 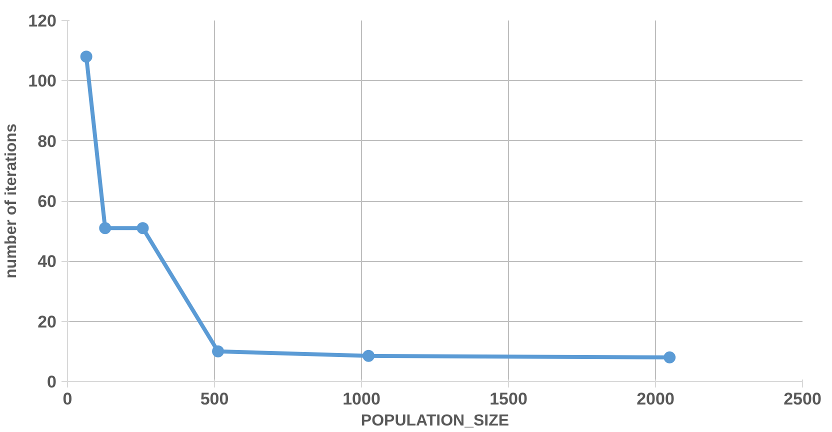 What do you see at coordinates (42, 81) in the screenshot?
I see `y-tick-label: 100` at bounding box center [42, 81].